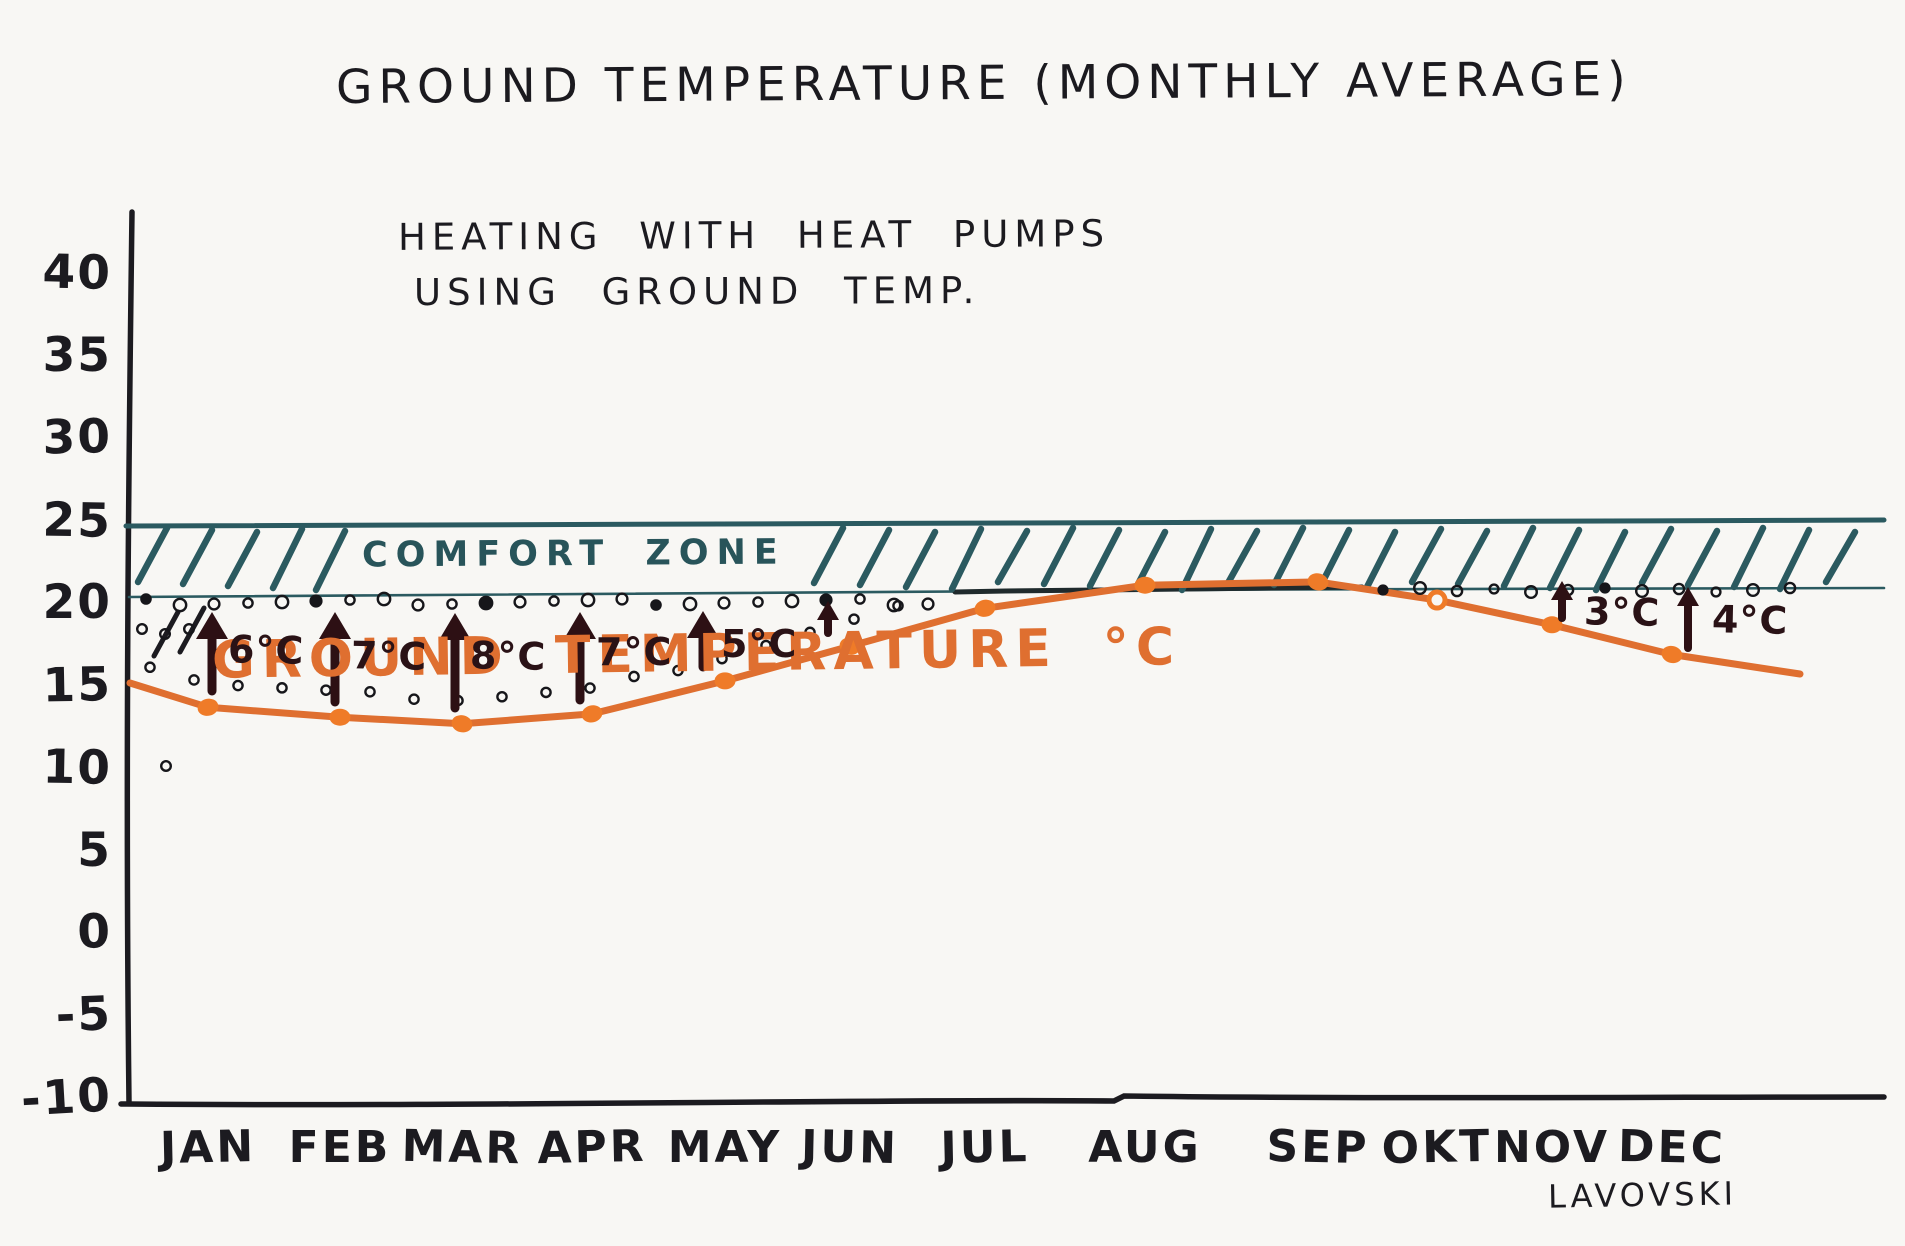 This screenshot has width=1905, height=1246. I want to click on y-axis-line, so click(129, 657).